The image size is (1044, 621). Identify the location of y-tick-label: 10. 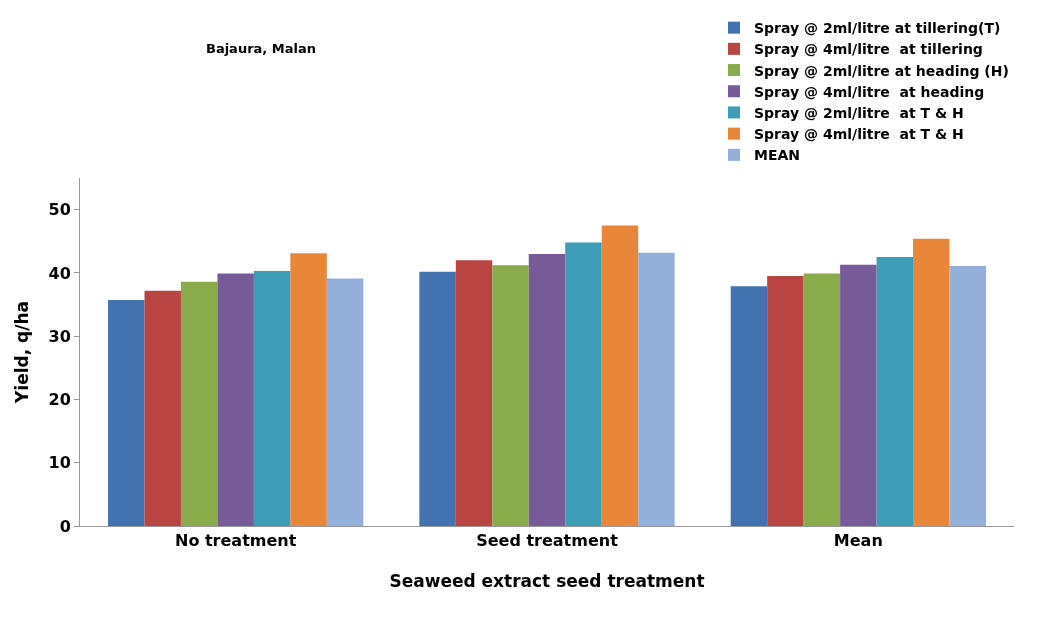
(59, 463).